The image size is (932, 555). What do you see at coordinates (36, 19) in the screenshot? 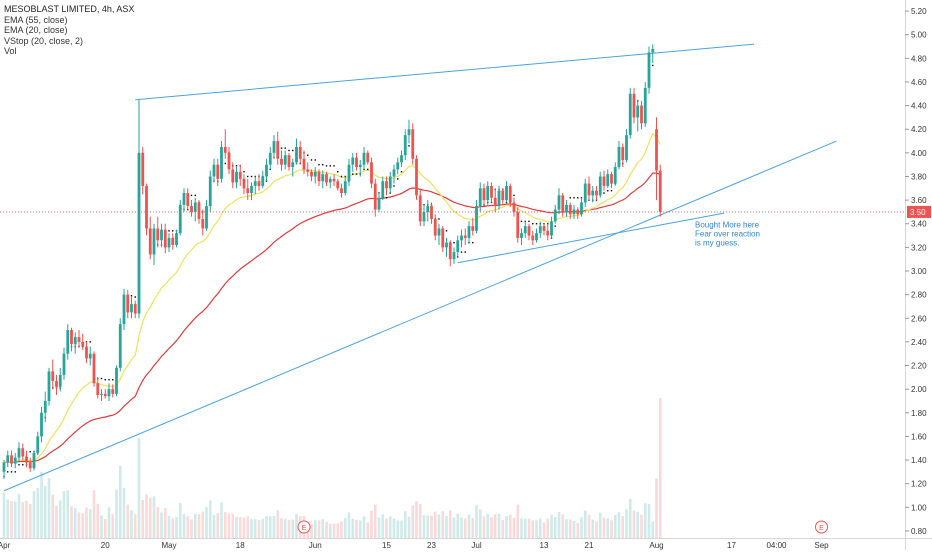
I see `ema55-legend: EMA (55, close)` at bounding box center [36, 19].